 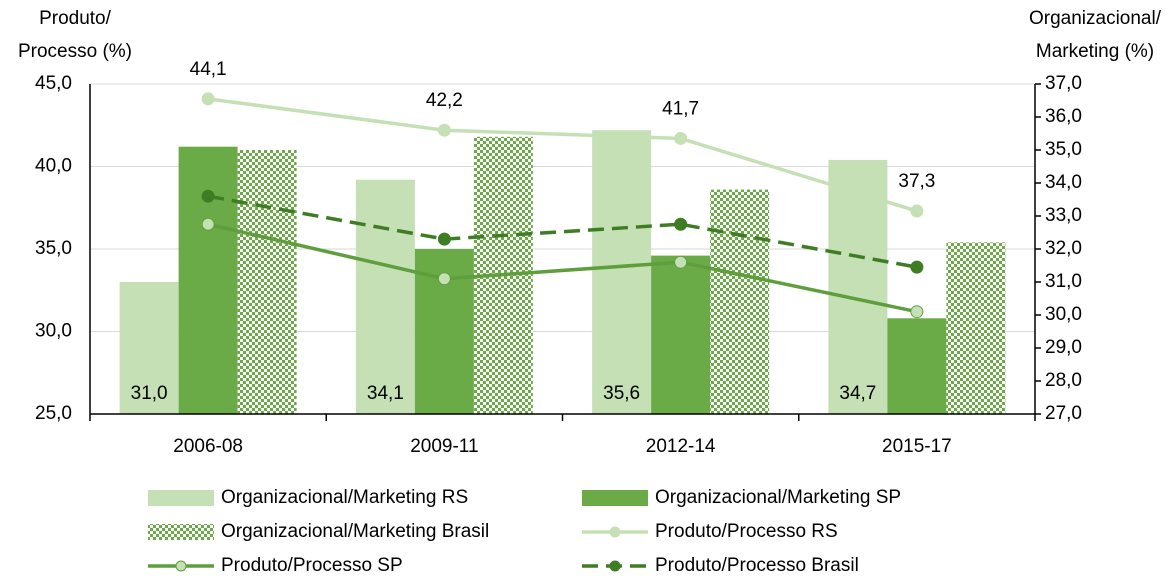 What do you see at coordinates (75, 51) in the screenshot?
I see `y-axis-title: Processo (%)` at bounding box center [75, 51].